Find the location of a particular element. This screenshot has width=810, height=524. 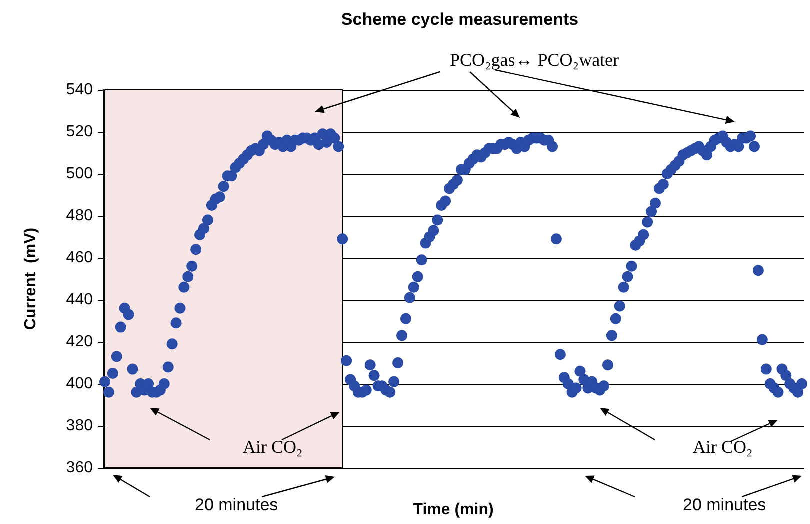

y-tick-label: 460 is located at coordinates (80, 258).